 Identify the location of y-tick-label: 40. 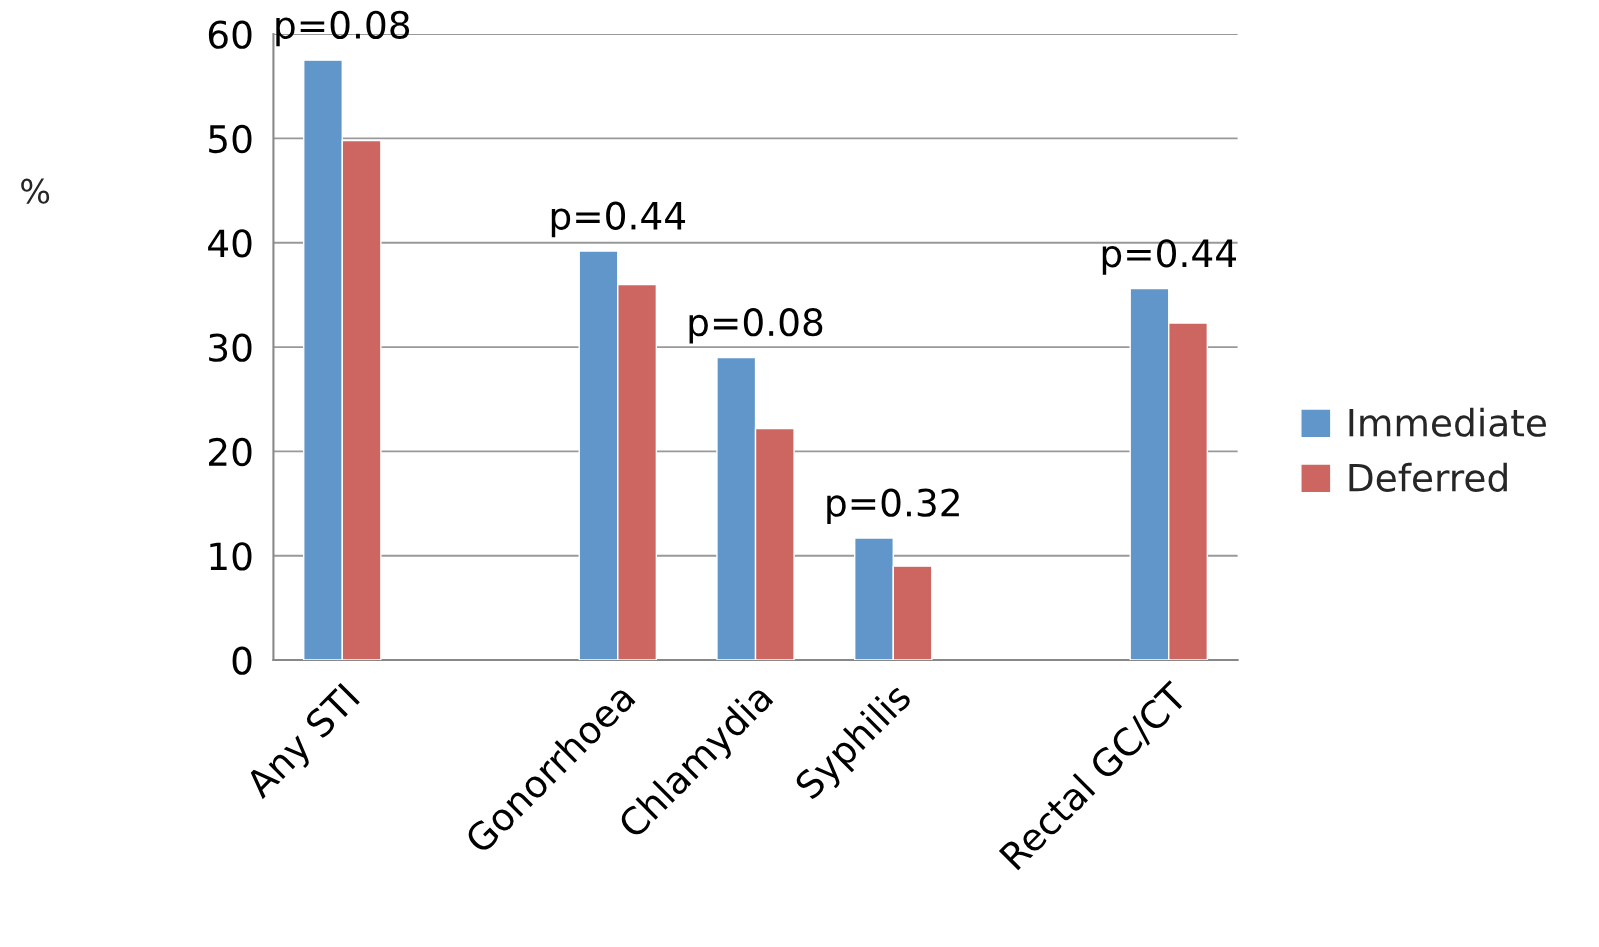
(230, 243).